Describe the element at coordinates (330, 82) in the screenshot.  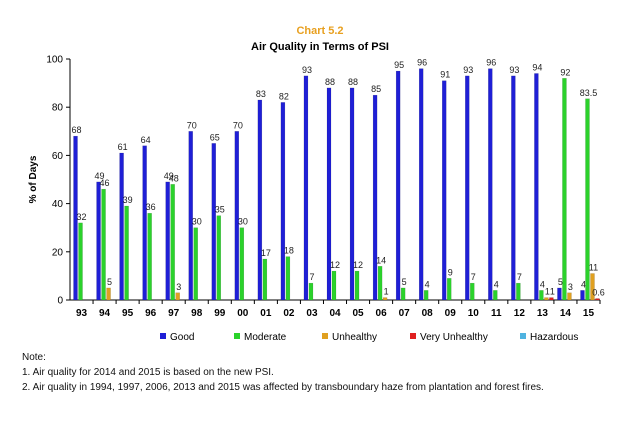
I see `data-label: 88` at that location.